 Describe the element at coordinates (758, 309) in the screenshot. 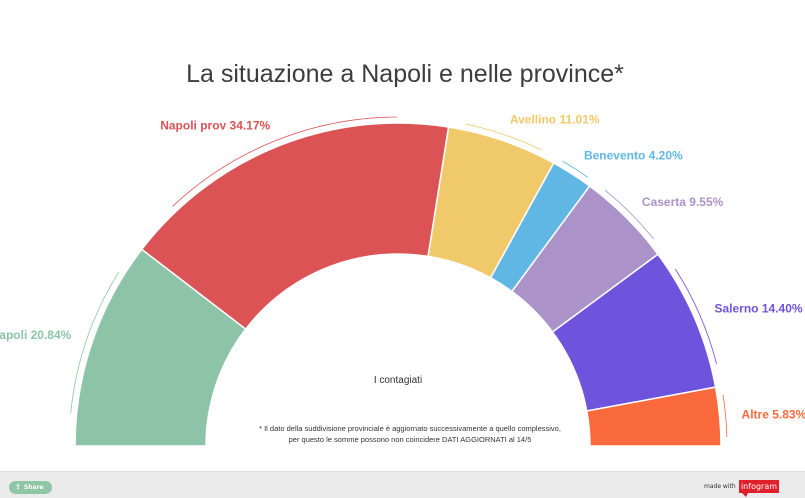

I see `slice-label: Salerno 14.40%` at that location.